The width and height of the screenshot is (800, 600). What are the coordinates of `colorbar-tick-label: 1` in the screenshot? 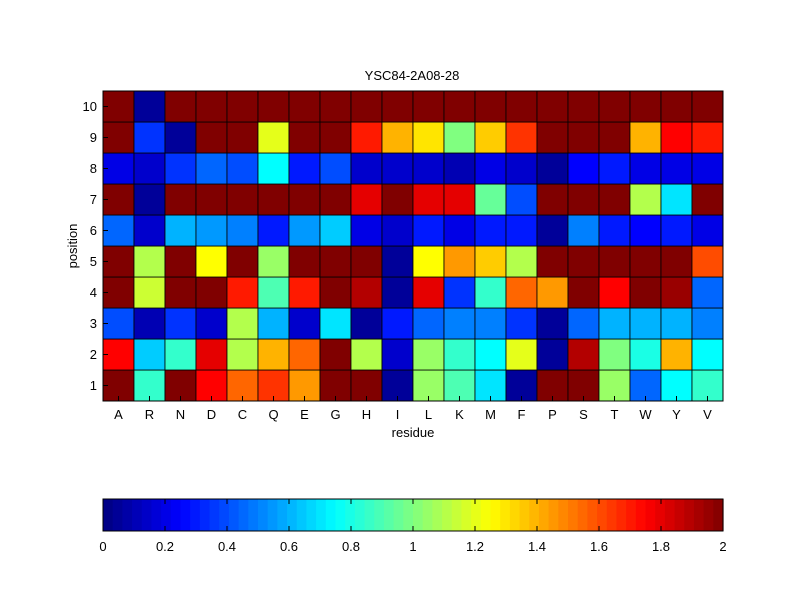 It's located at (412, 546).